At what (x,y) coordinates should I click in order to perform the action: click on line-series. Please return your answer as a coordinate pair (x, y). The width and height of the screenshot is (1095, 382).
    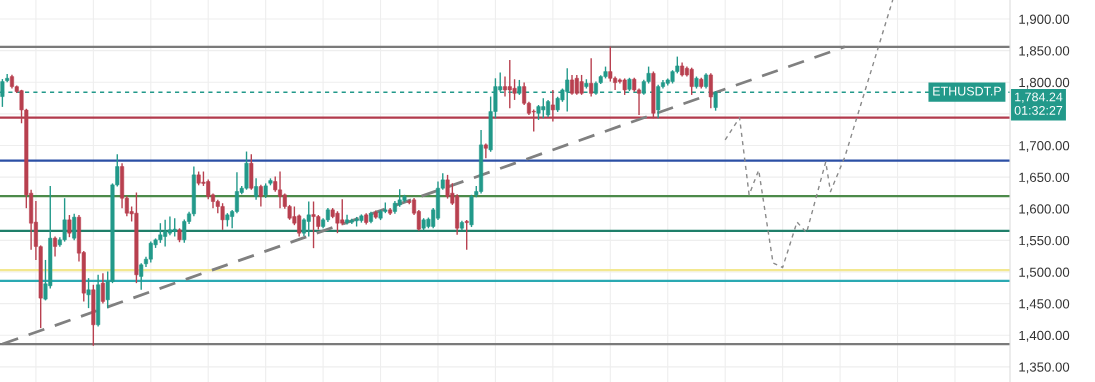
    Looking at the image, I should click on (809, 134).